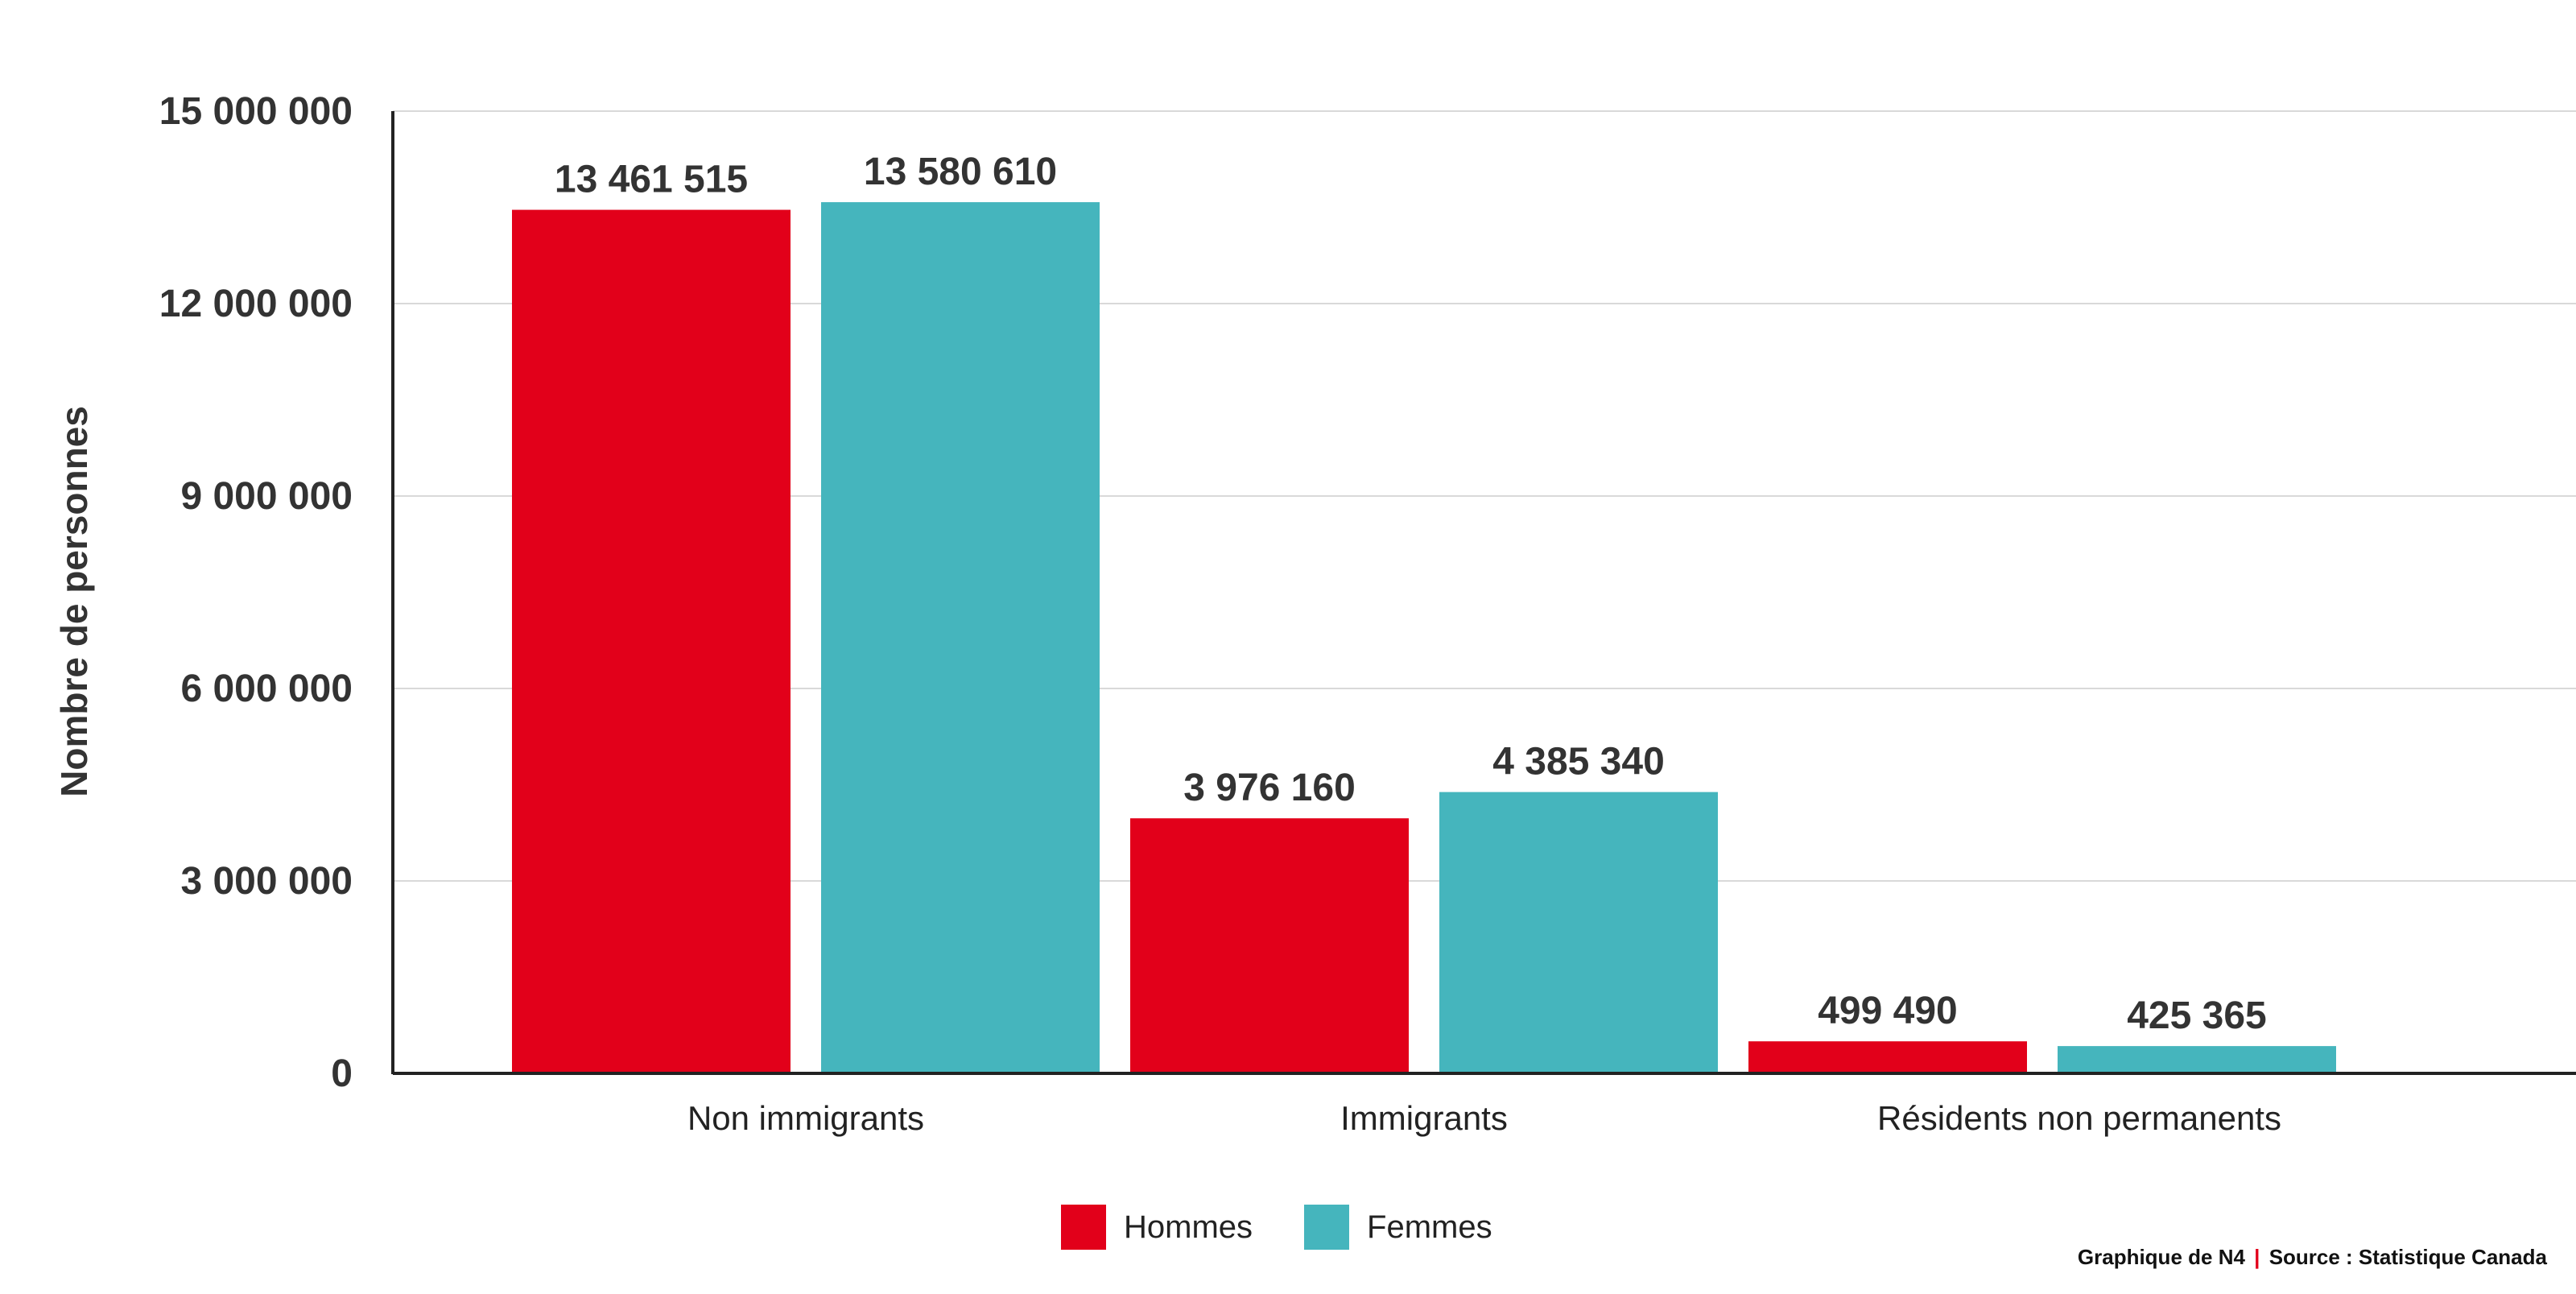 The width and height of the screenshot is (2576, 1294). Describe the element at coordinates (1302, 1227) in the screenshot. I see `legend: Hommes Femmes` at that location.